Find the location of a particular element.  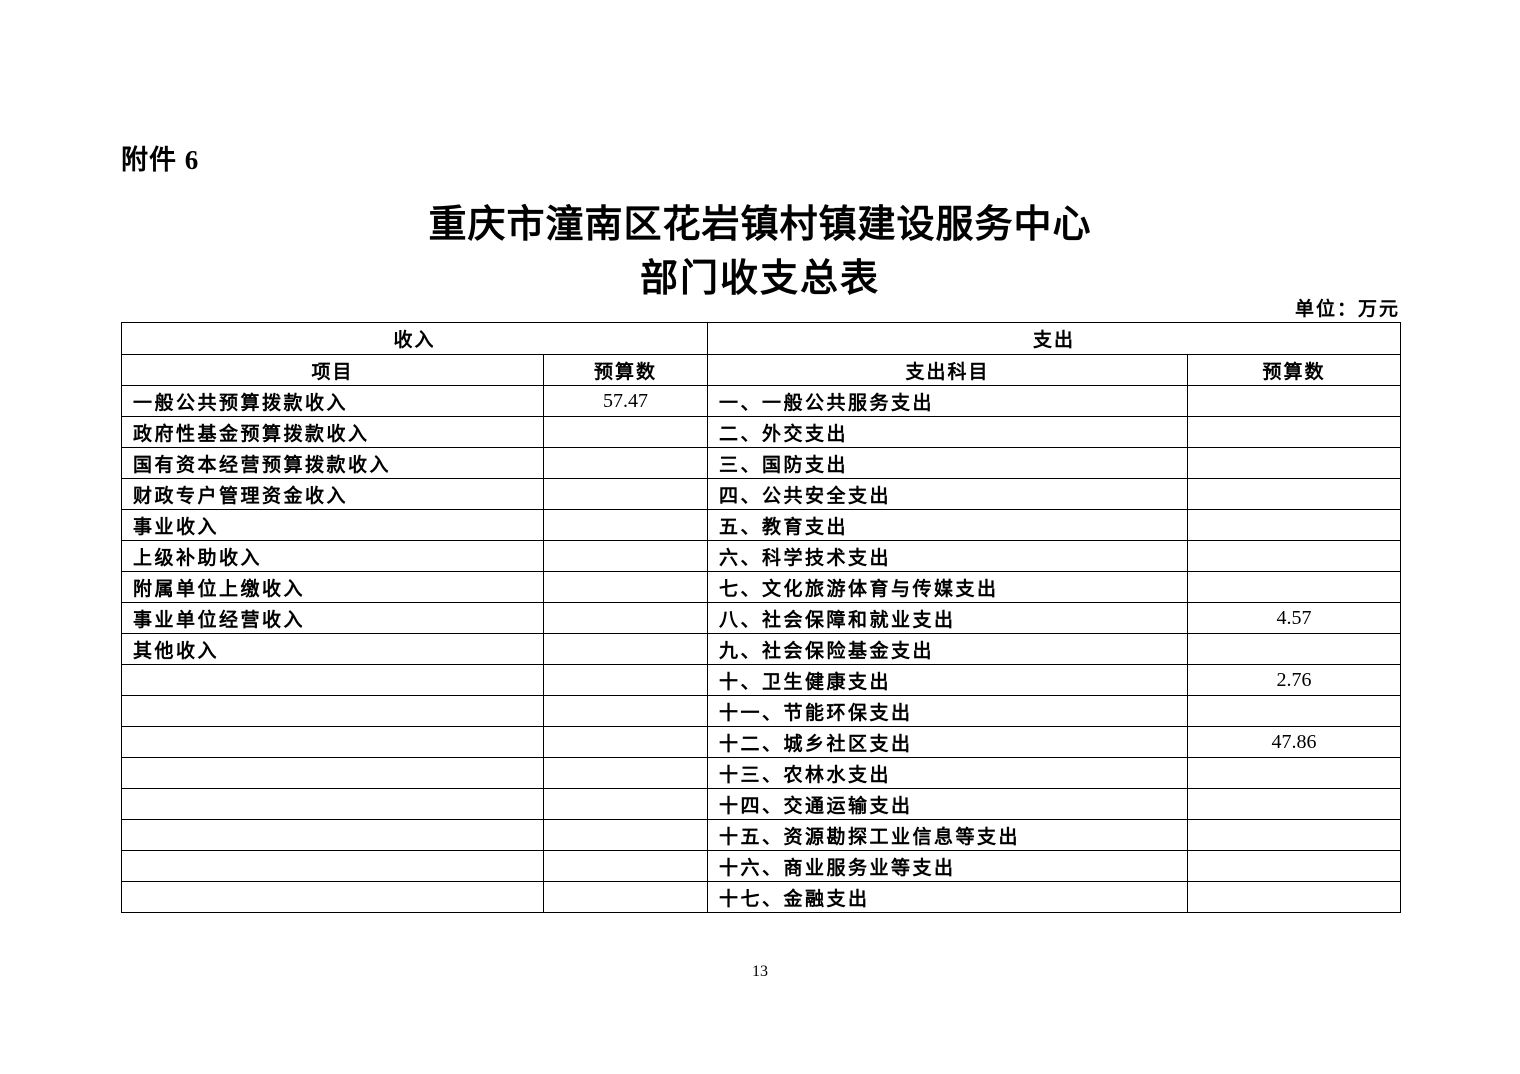

column-header-row: 项目 预算数 支出科目 预算数 is located at coordinates (761, 370).